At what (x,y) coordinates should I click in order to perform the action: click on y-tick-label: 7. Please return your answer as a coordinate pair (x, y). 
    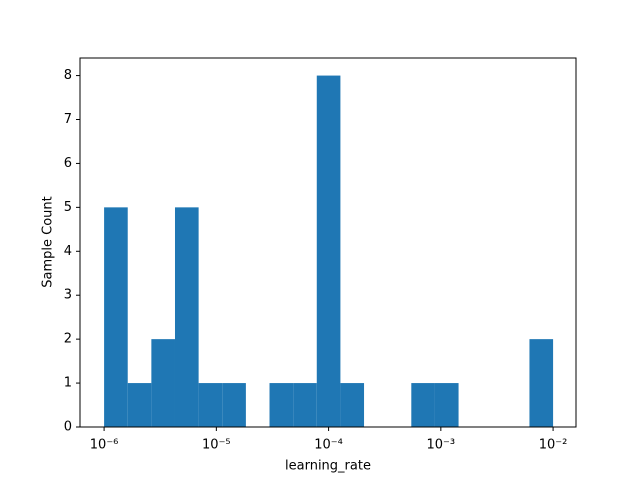
    Looking at the image, I should click on (68, 119).